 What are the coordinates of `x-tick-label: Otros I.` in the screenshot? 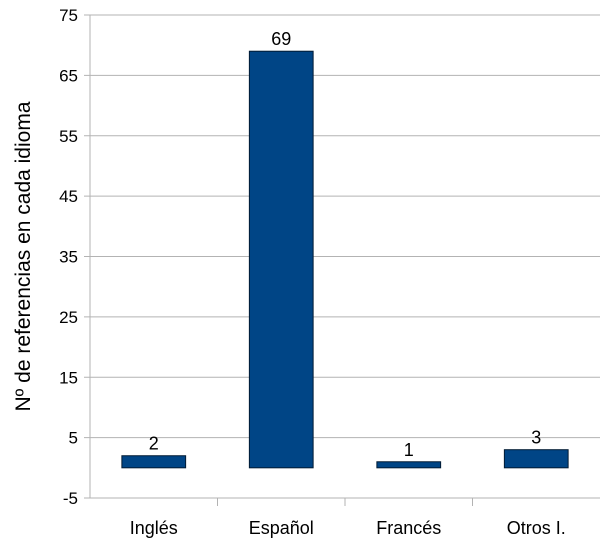 It's located at (536, 528).